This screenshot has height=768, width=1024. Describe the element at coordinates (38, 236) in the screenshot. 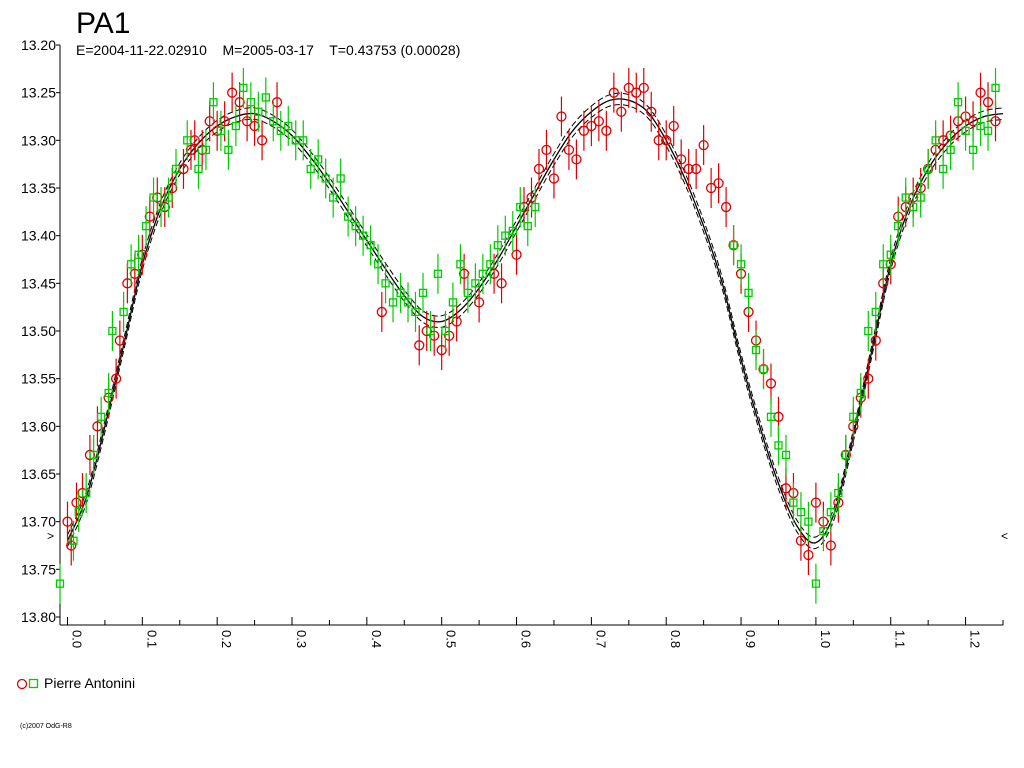

I see `y-tick-label: 13.40` at that location.